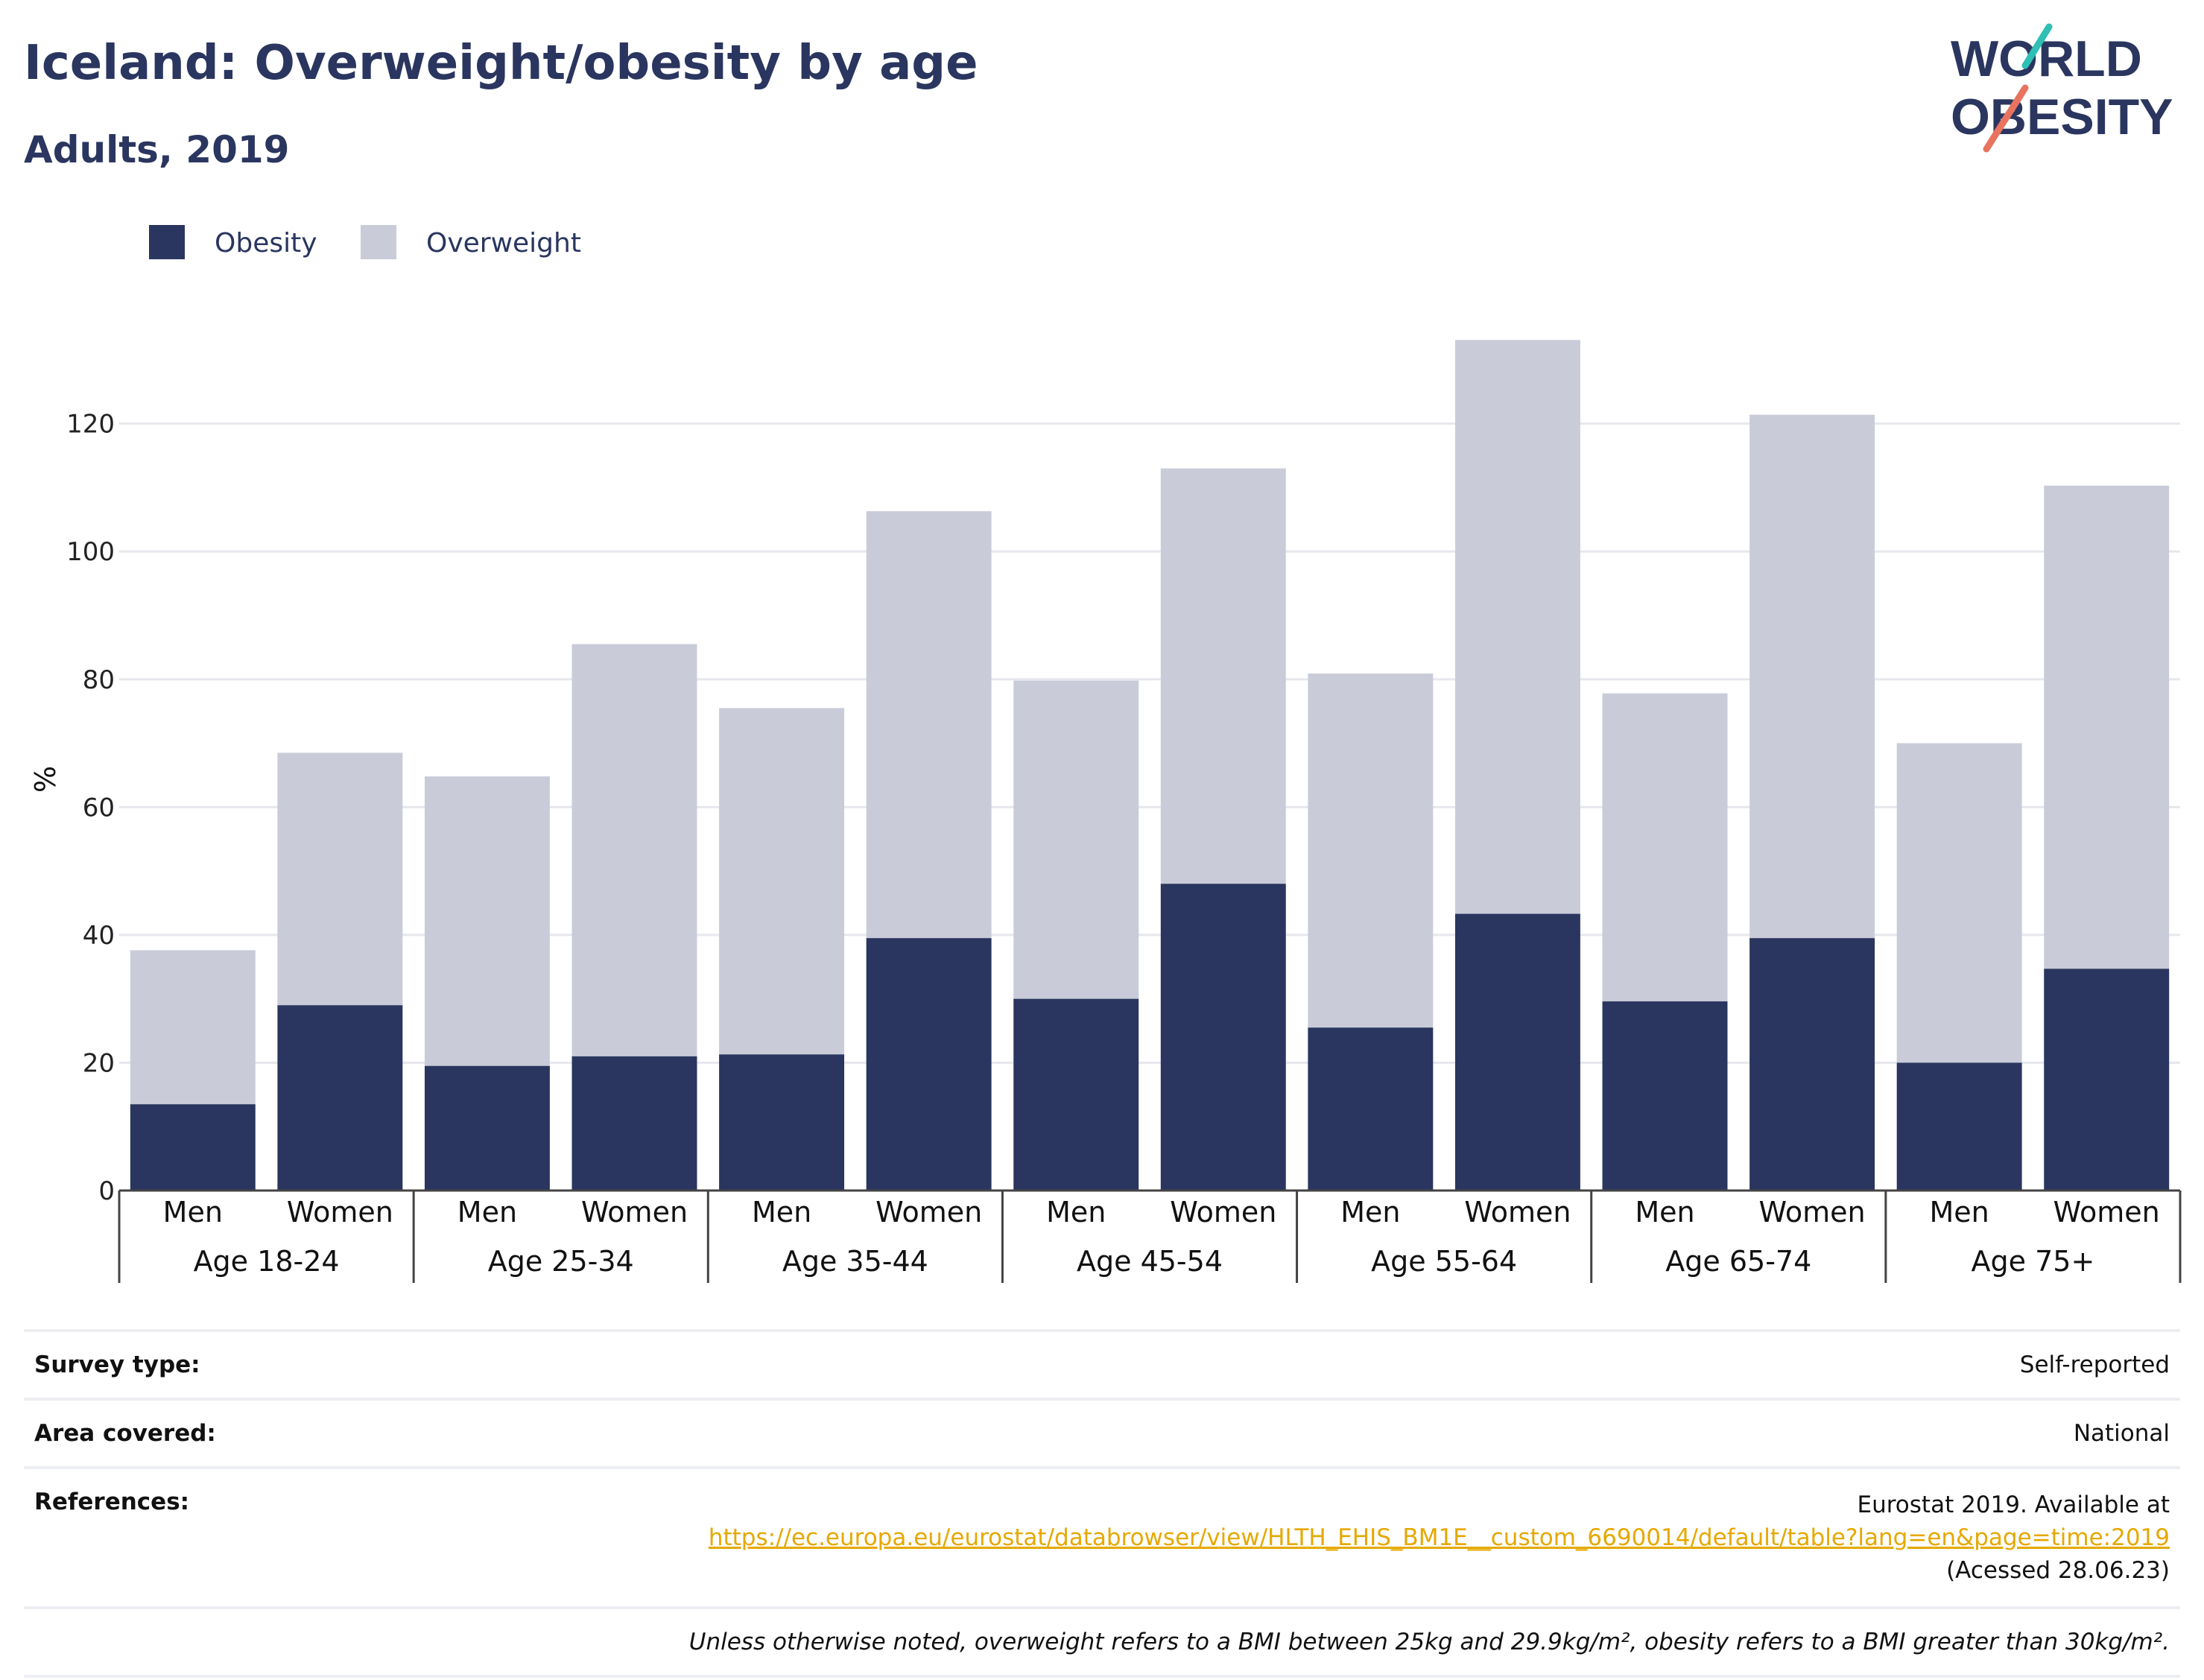 This screenshot has height=1680, width=2204. I want to click on group-label: Age 18-24, so click(267, 1261).